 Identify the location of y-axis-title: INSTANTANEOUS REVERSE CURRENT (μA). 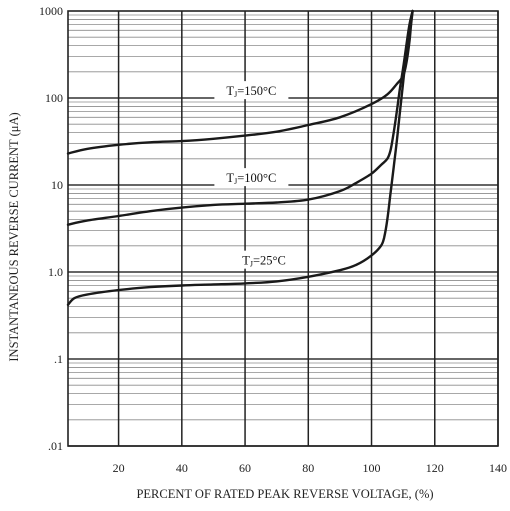
(14, 236).